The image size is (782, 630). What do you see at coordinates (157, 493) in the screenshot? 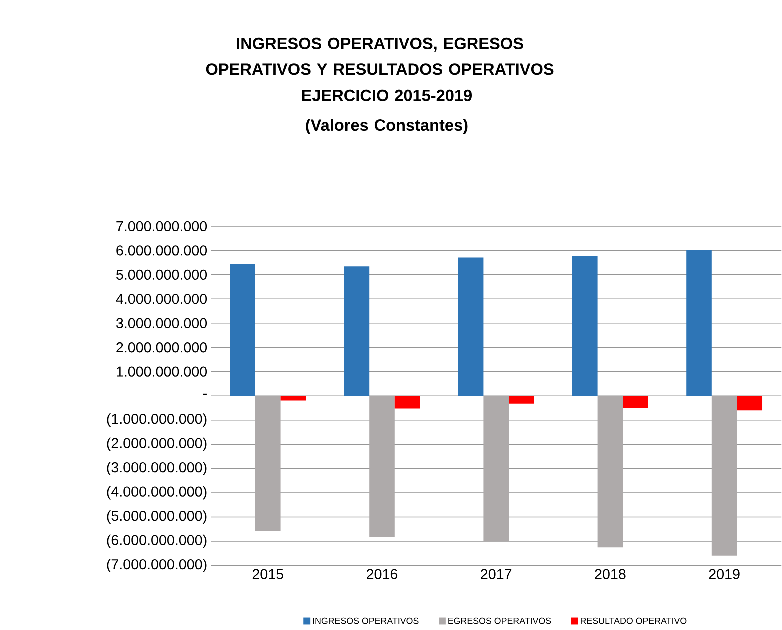
I see `y-tick-label: (4.000.000.000)` at bounding box center [157, 493].